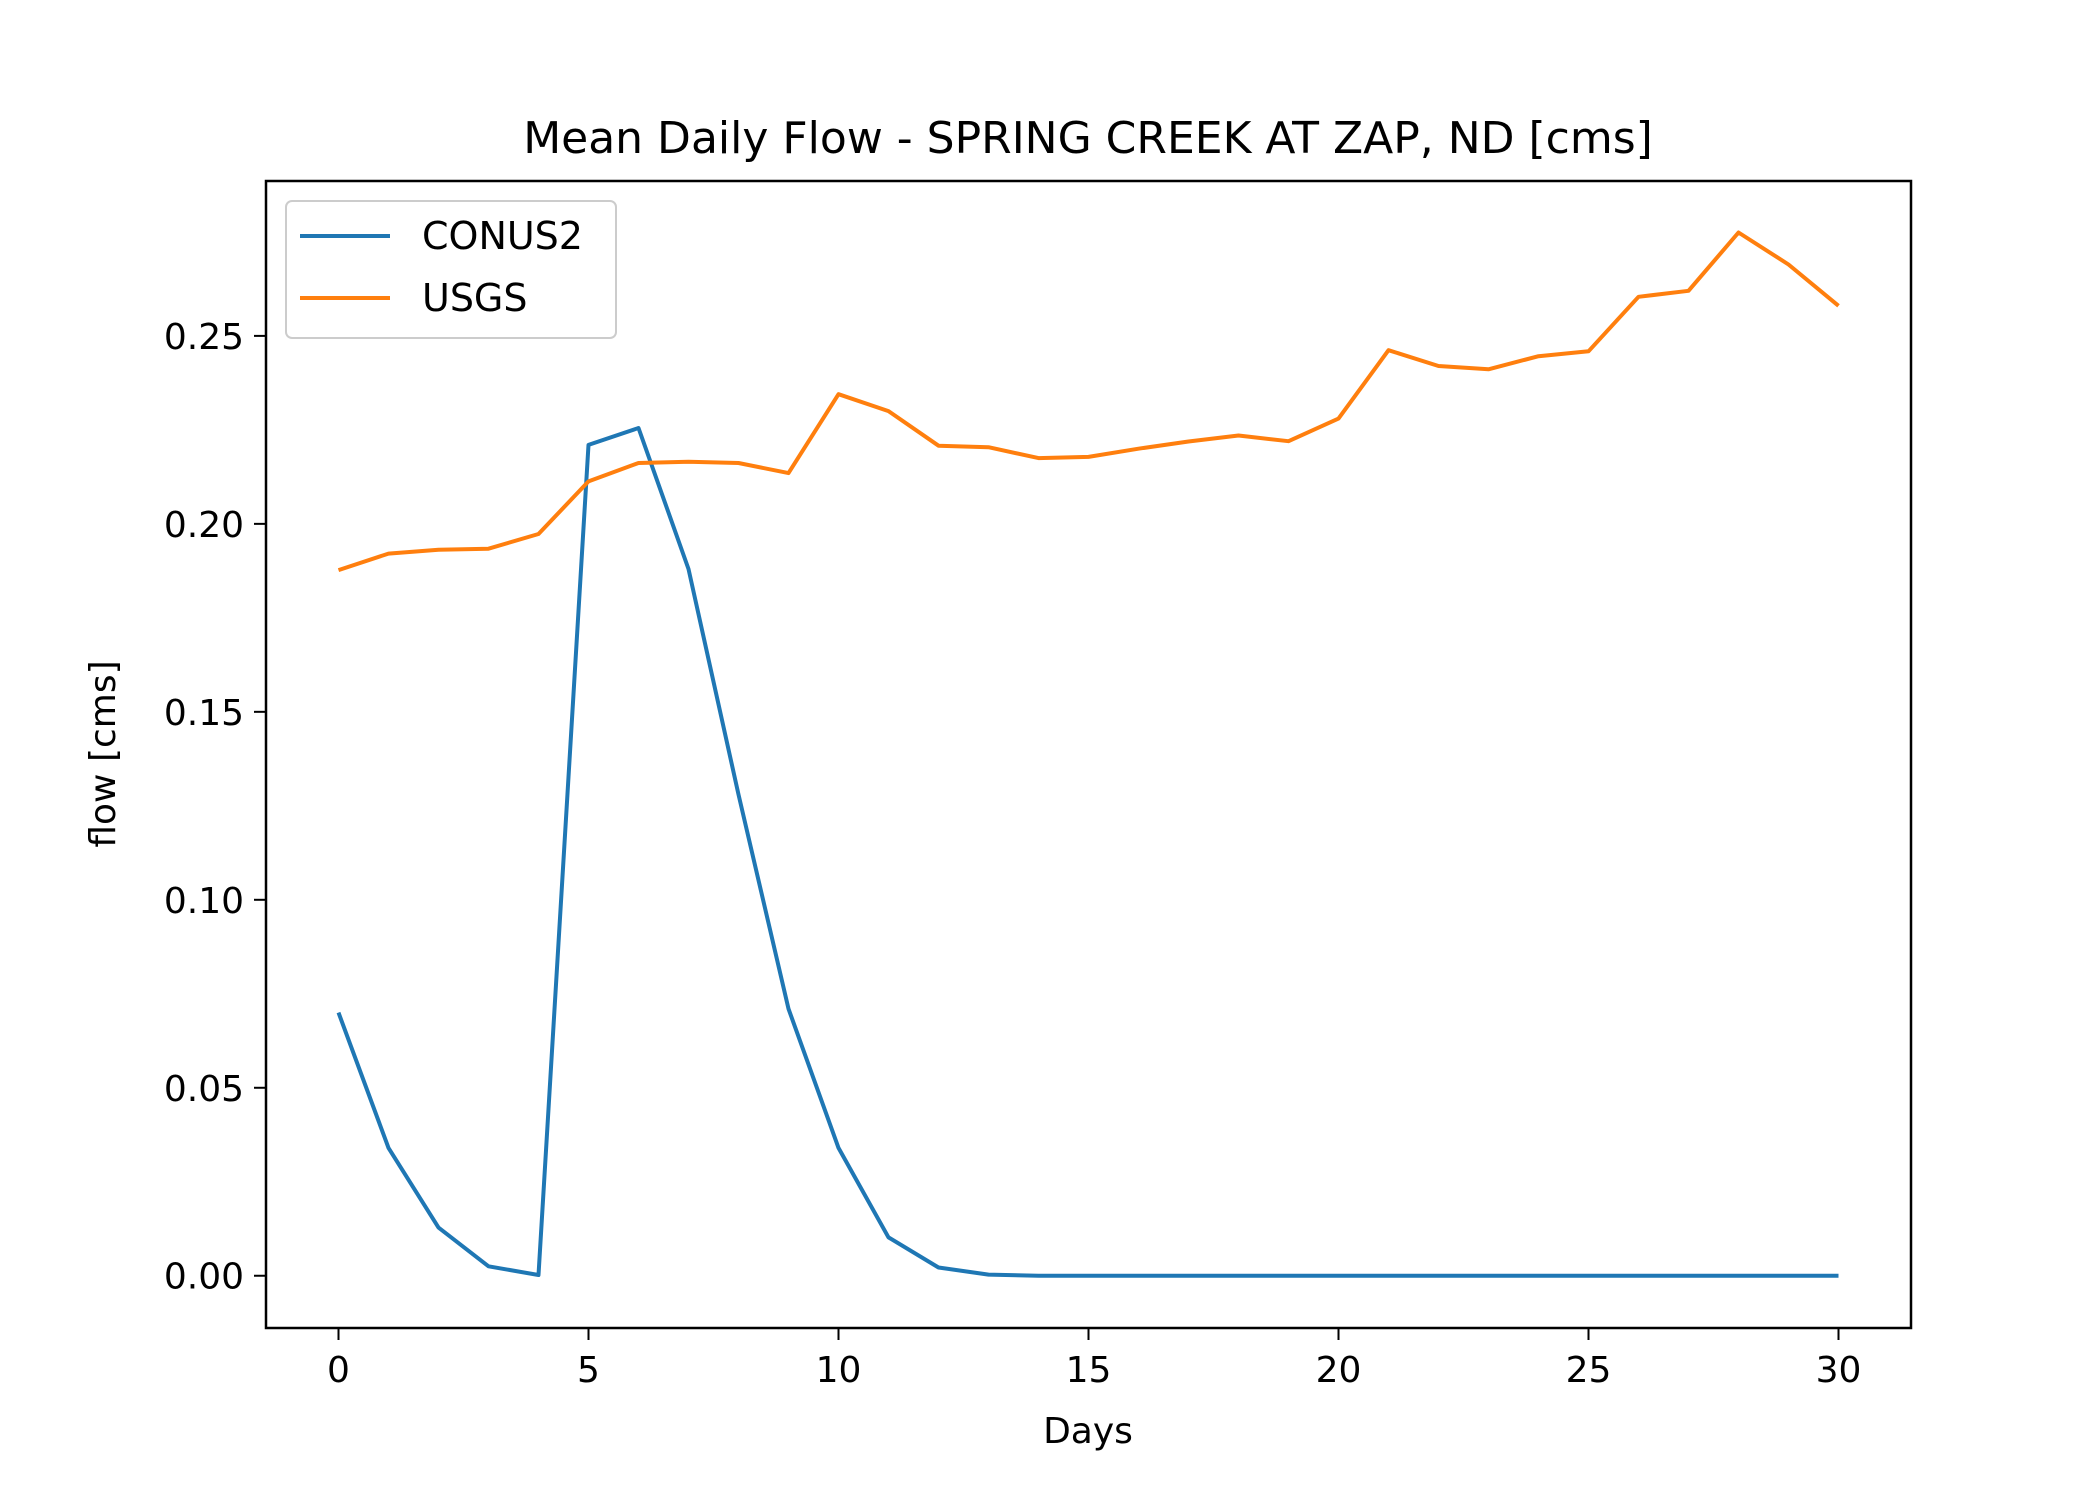  What do you see at coordinates (204, 1089) in the screenshot?
I see `y-tick-label: 0.05` at bounding box center [204, 1089].